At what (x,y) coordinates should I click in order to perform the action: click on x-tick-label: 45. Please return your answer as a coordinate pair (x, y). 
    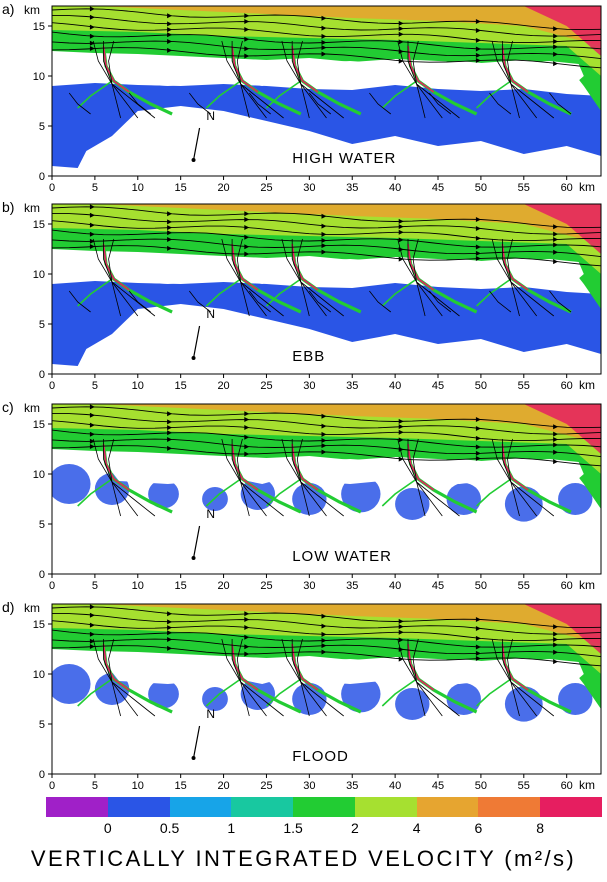
    Looking at the image, I should click on (438, 188).